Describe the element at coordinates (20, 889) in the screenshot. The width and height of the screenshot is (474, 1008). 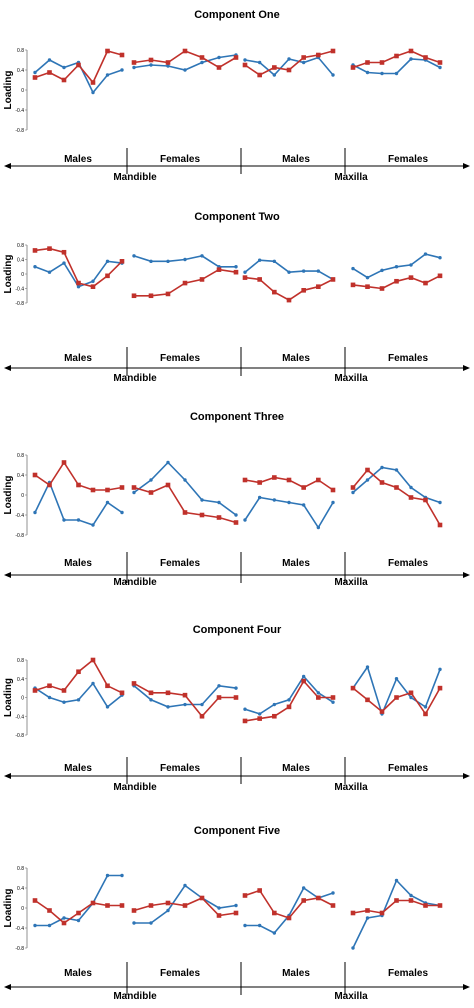
I see `y-tick-label: 0.4` at that location.